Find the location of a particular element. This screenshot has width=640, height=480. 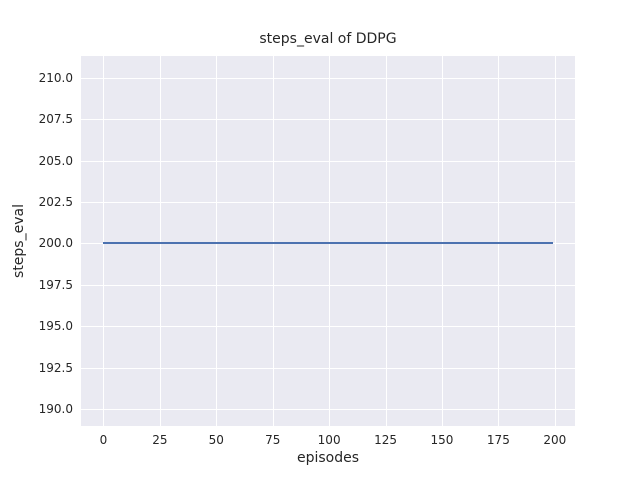

x-tick-label: 0 is located at coordinates (103, 440).